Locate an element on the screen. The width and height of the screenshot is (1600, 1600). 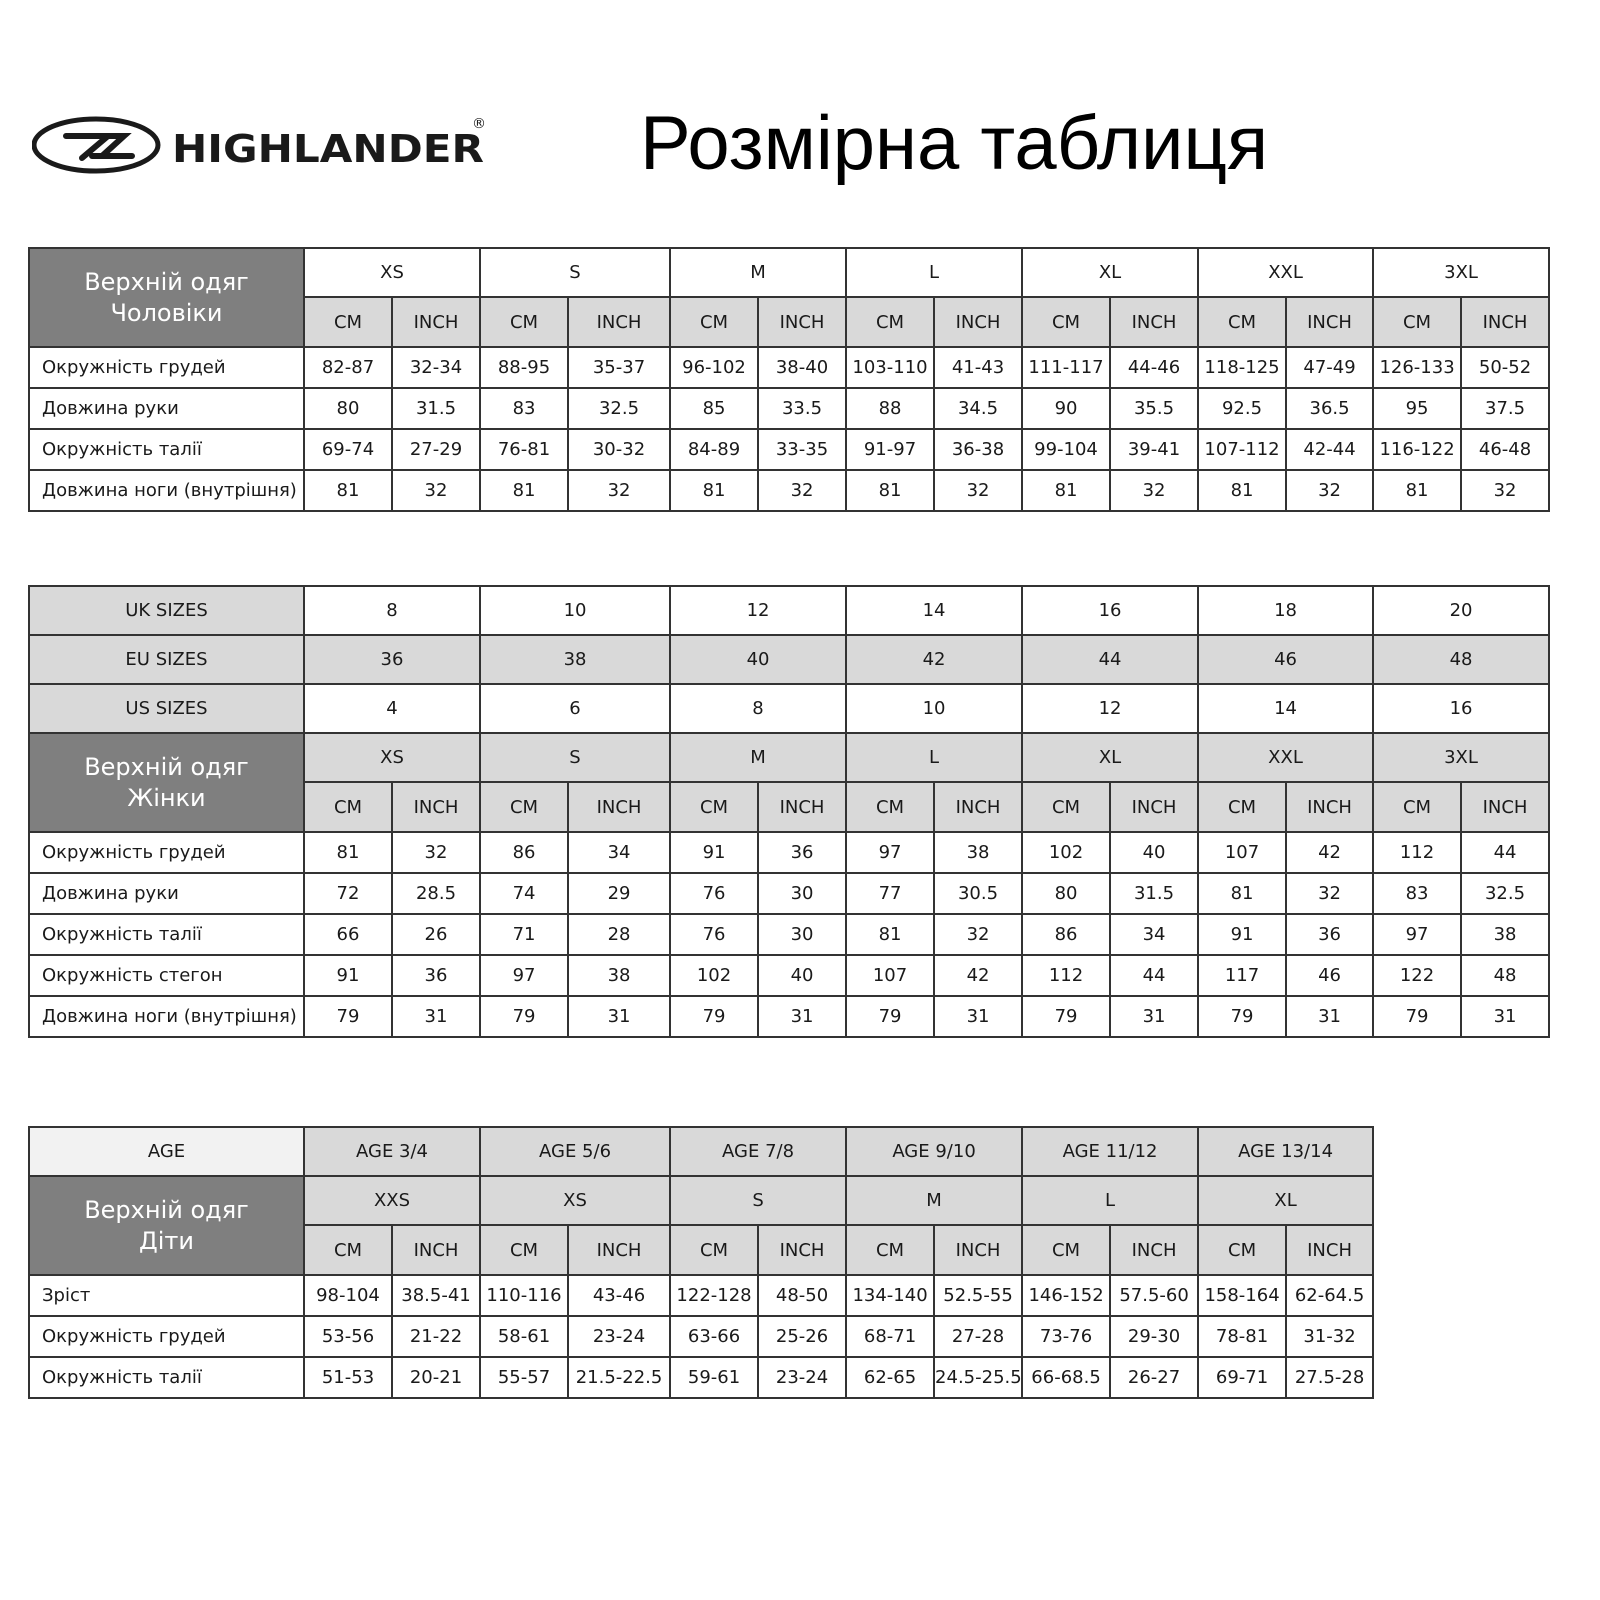
measurement-value: 72 is located at coordinates (348, 893).